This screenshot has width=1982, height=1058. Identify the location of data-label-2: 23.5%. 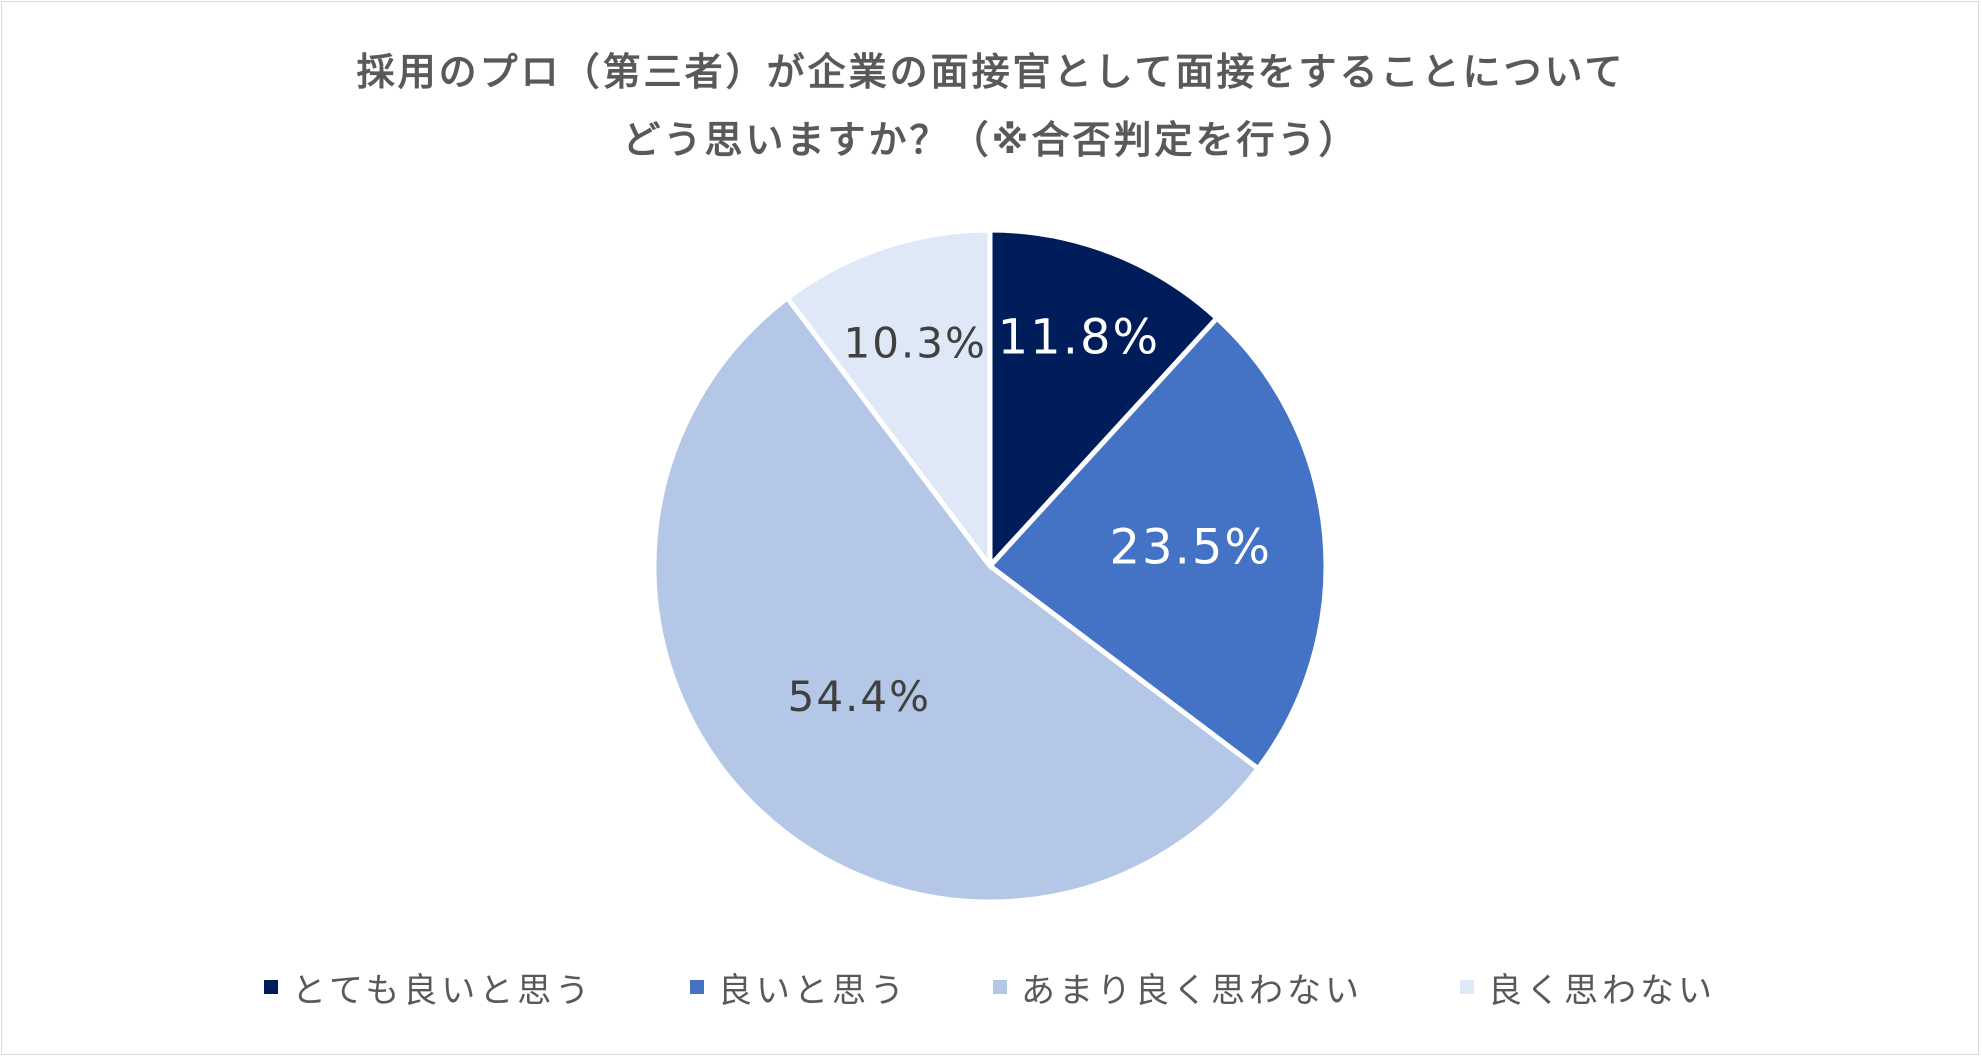
(1191, 548).